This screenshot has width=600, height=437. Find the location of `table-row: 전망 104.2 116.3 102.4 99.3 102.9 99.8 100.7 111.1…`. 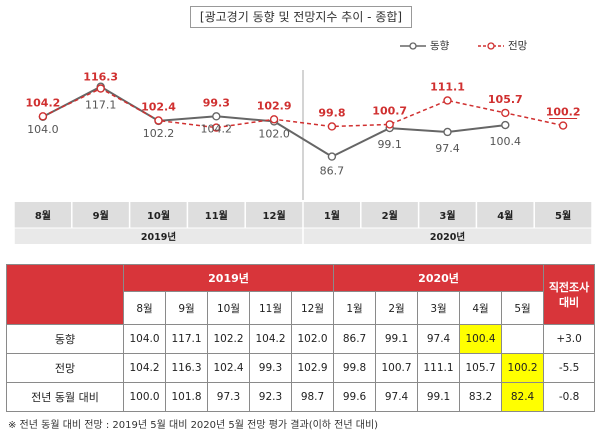

table-row: 전망 104.2 116.3 102.4 99.3 102.9 99.8 100.7 111.1… is located at coordinates (301, 368).